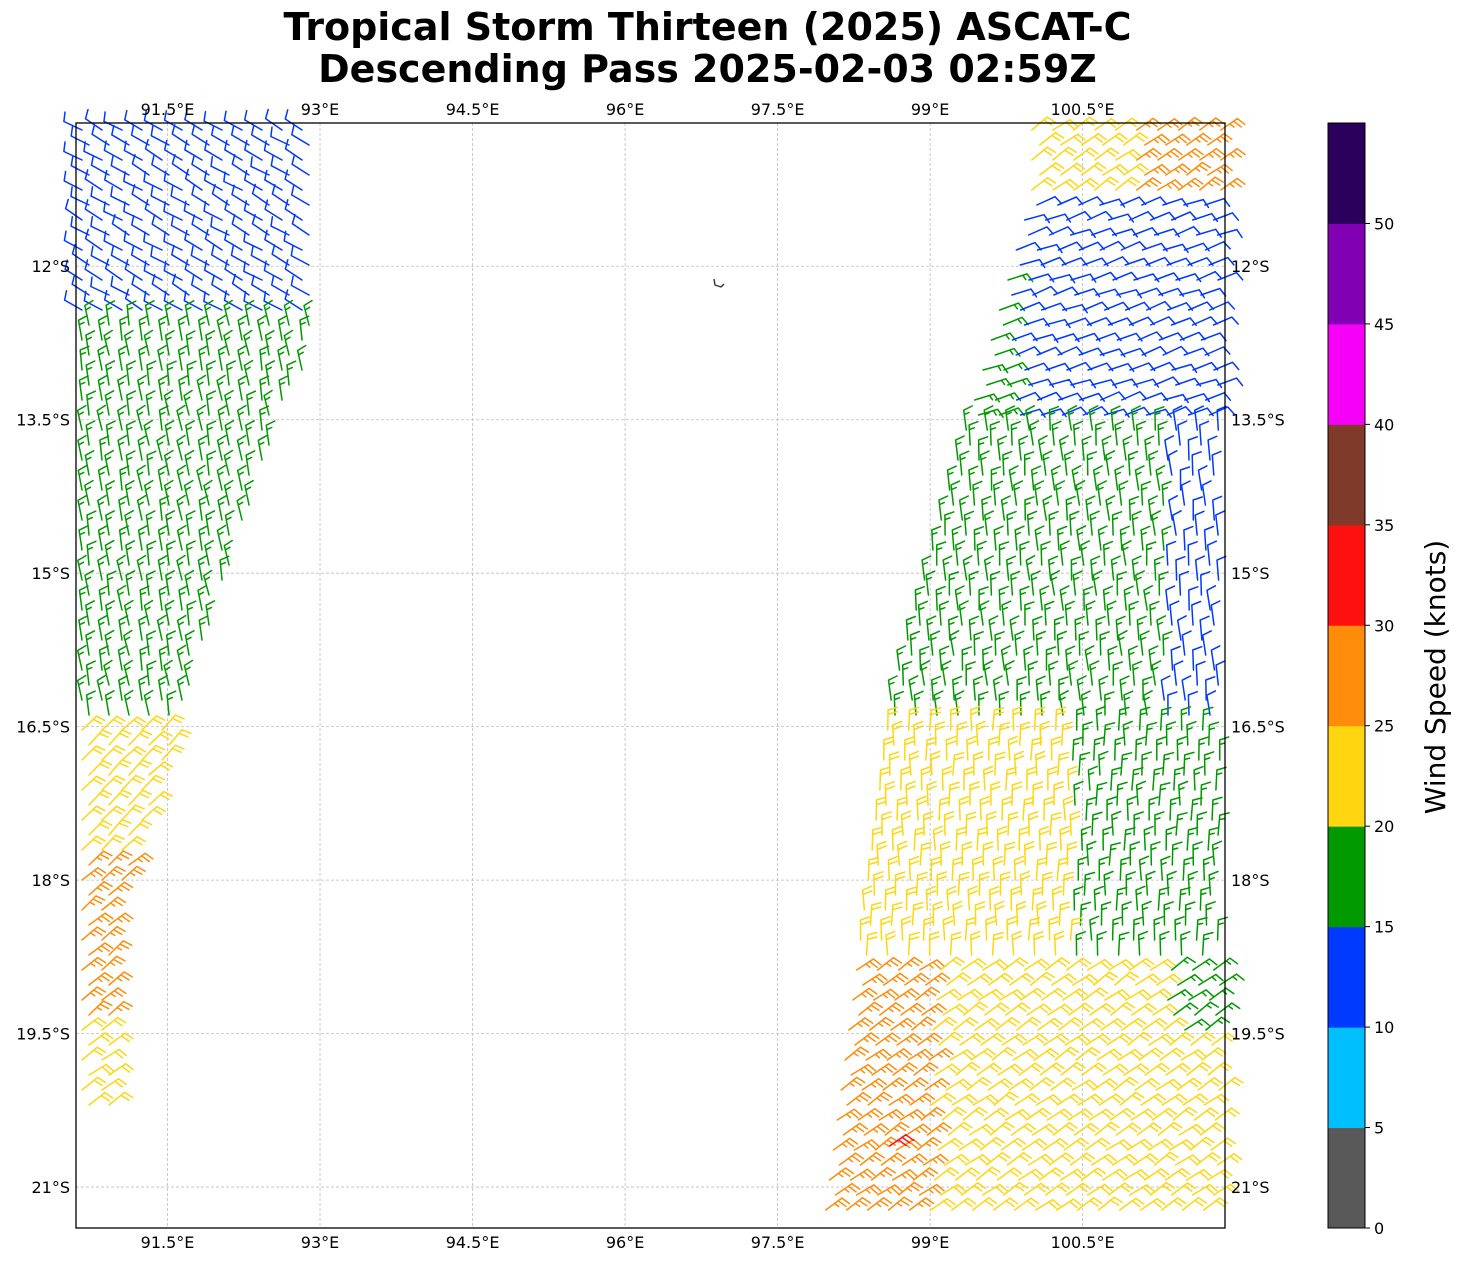 Image resolution: width=1464 pixels, height=1264 pixels. Describe the element at coordinates (473, 1242) in the screenshot. I see `lon-tick-label-bottom: 94.5°E` at that location.